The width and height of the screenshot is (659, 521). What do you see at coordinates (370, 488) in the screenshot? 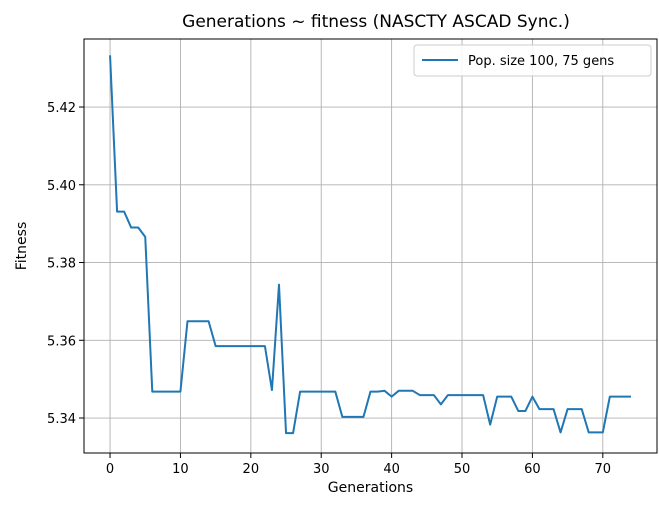
I see `x-axis-label: Generations` at bounding box center [370, 488].